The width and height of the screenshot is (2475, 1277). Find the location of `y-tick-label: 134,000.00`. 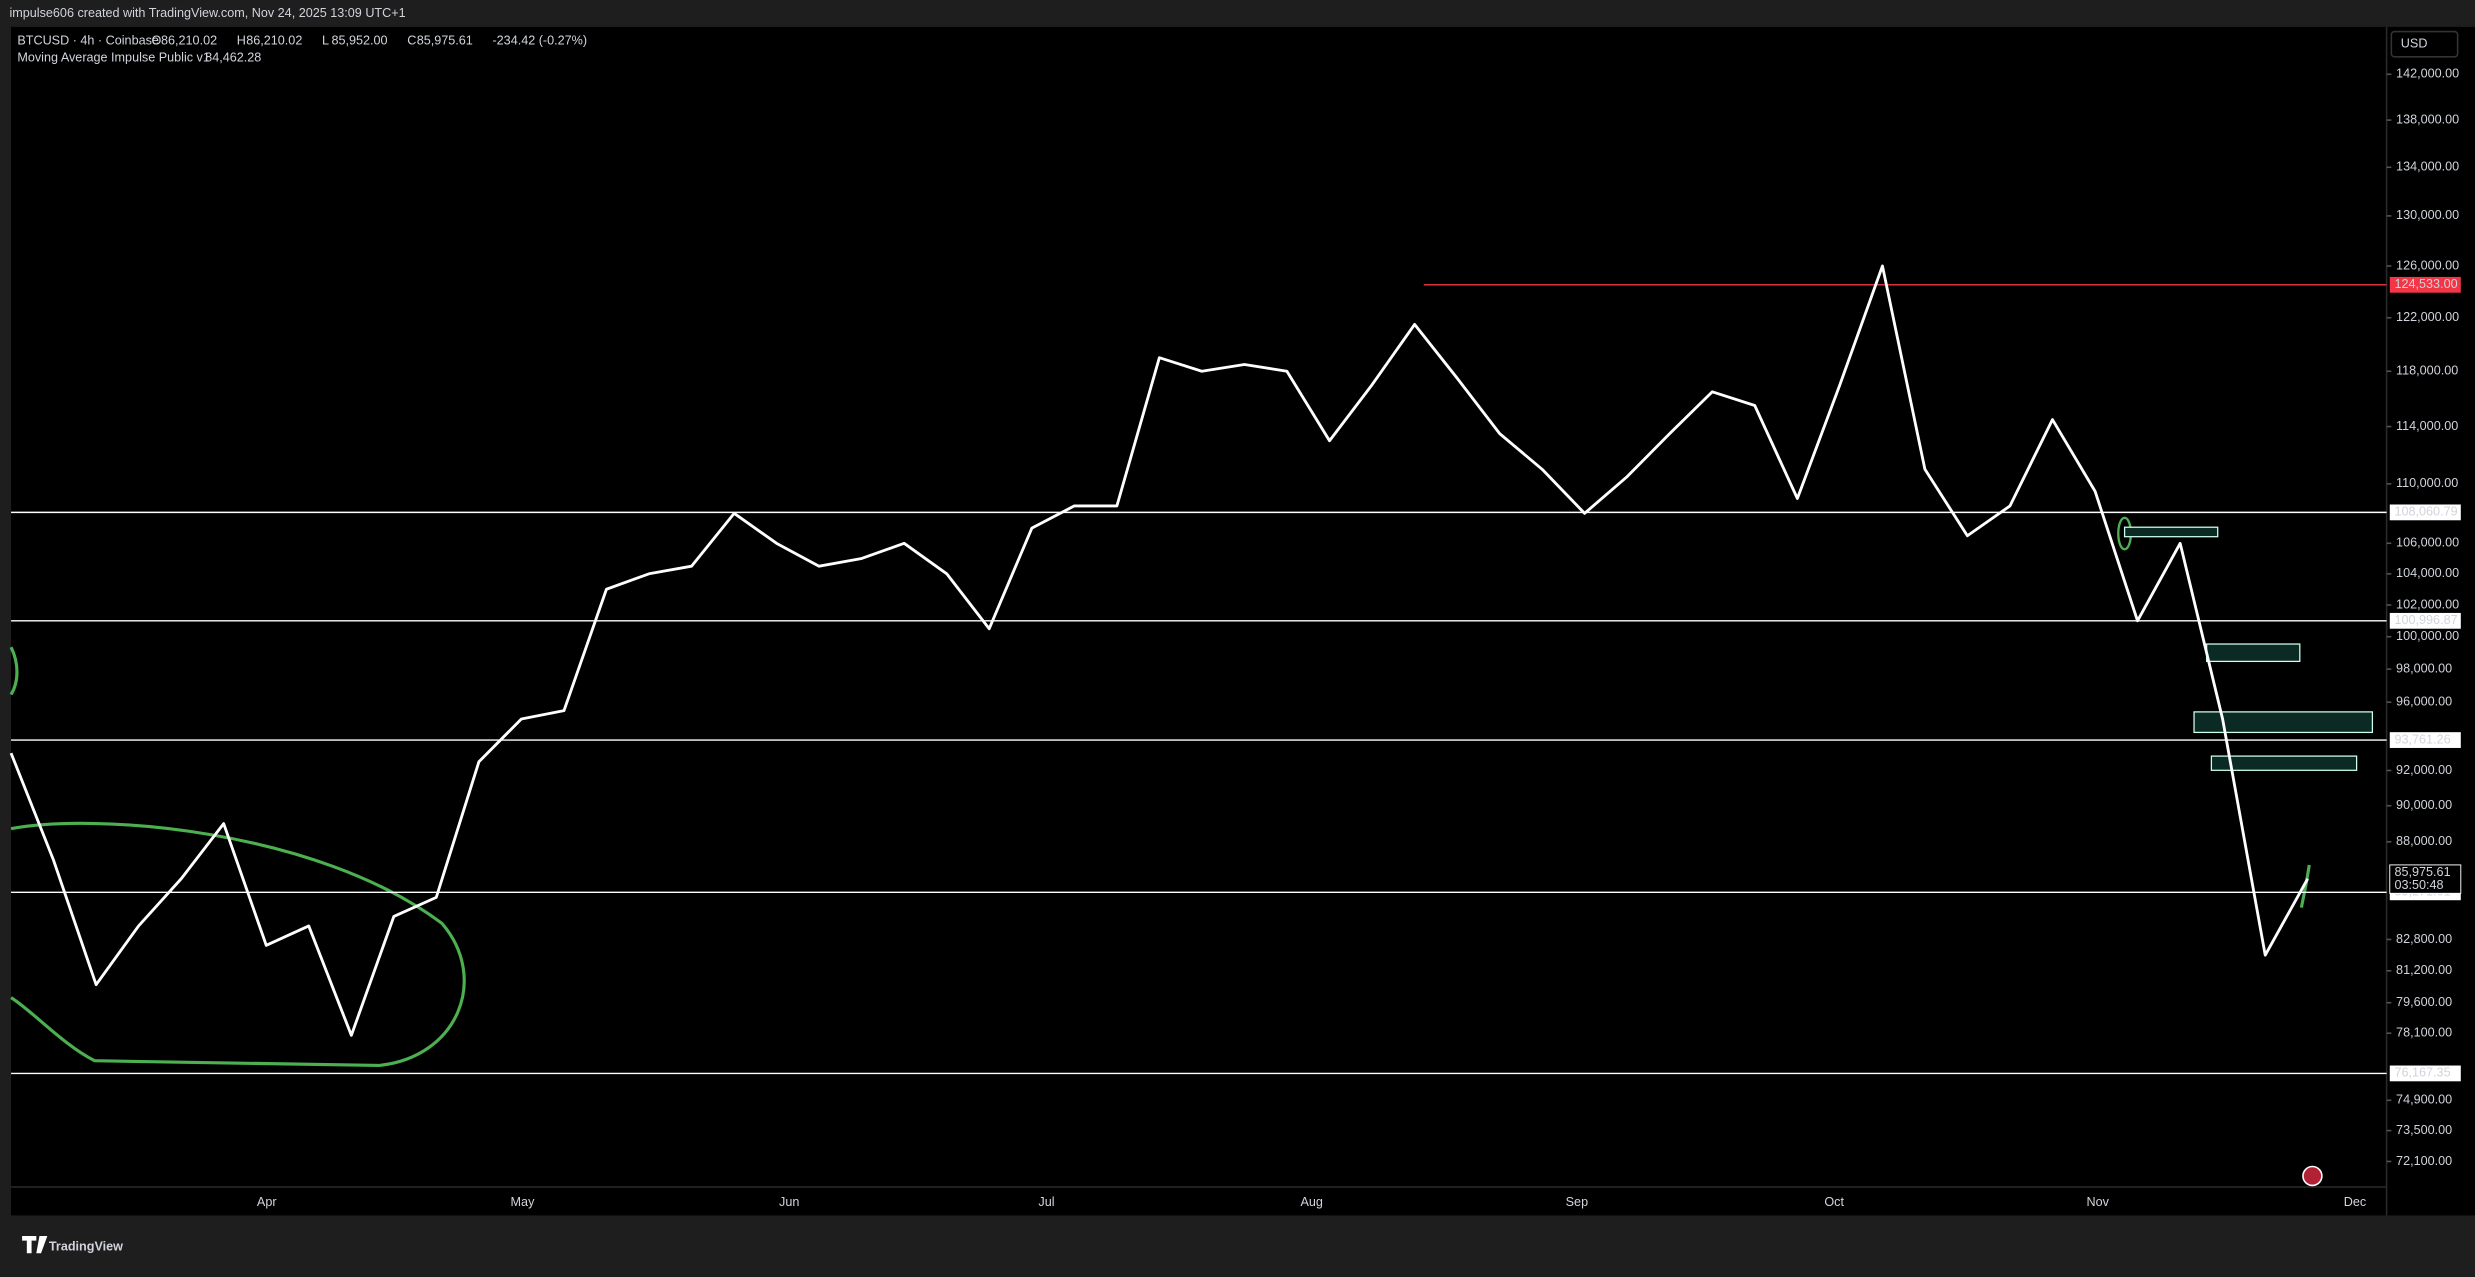

y-tick-label: 134,000.00 is located at coordinates (2427, 167).